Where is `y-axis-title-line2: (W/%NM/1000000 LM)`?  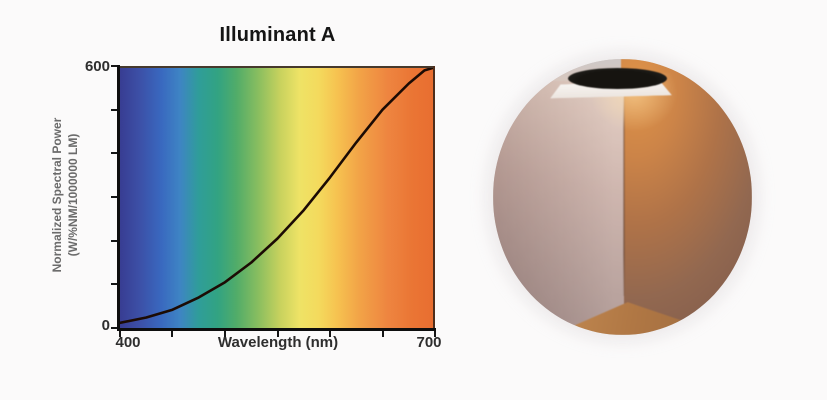
y-axis-title-line2: (W/%NM/1000000 LM) is located at coordinates (72, 195).